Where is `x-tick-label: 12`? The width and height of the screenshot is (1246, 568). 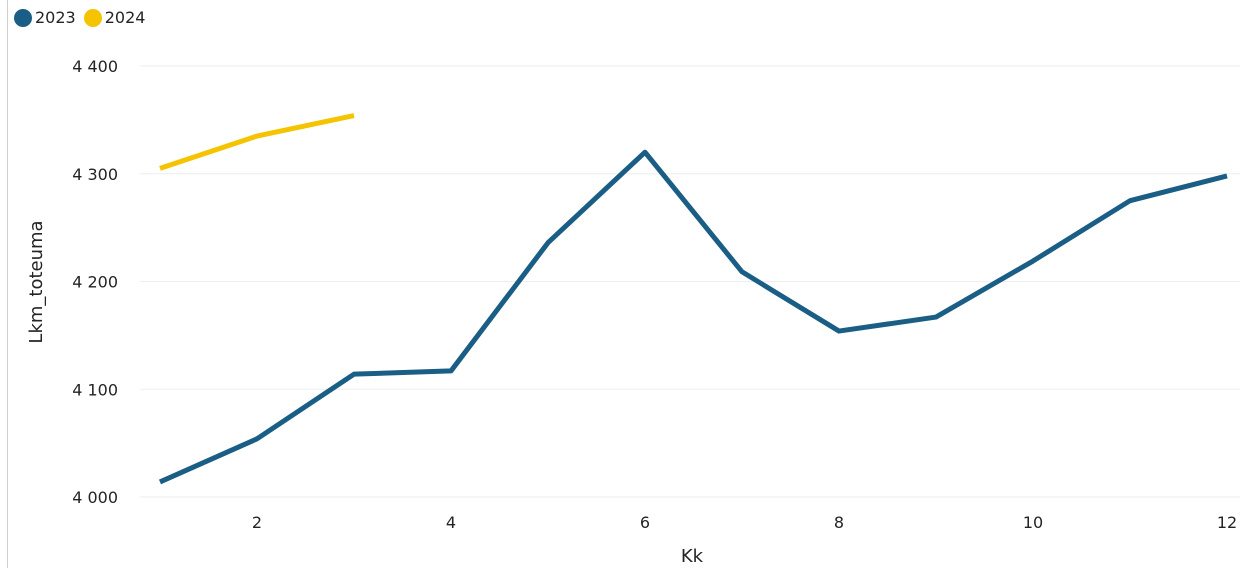
x-tick-label: 12 is located at coordinates (1227, 522).